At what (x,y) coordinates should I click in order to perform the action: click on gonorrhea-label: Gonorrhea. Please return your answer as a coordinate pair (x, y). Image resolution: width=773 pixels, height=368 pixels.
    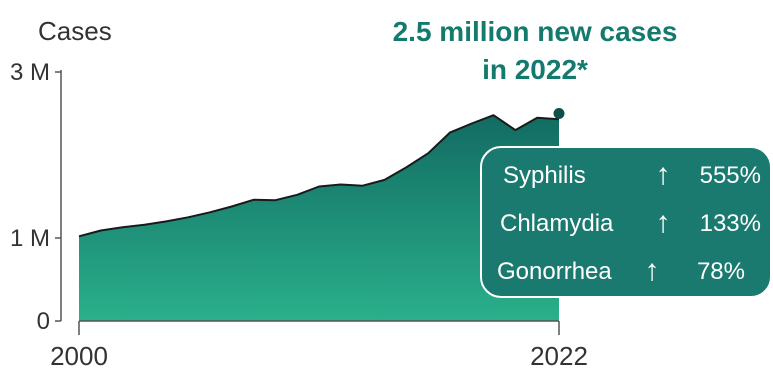
    Looking at the image, I should click on (554, 271).